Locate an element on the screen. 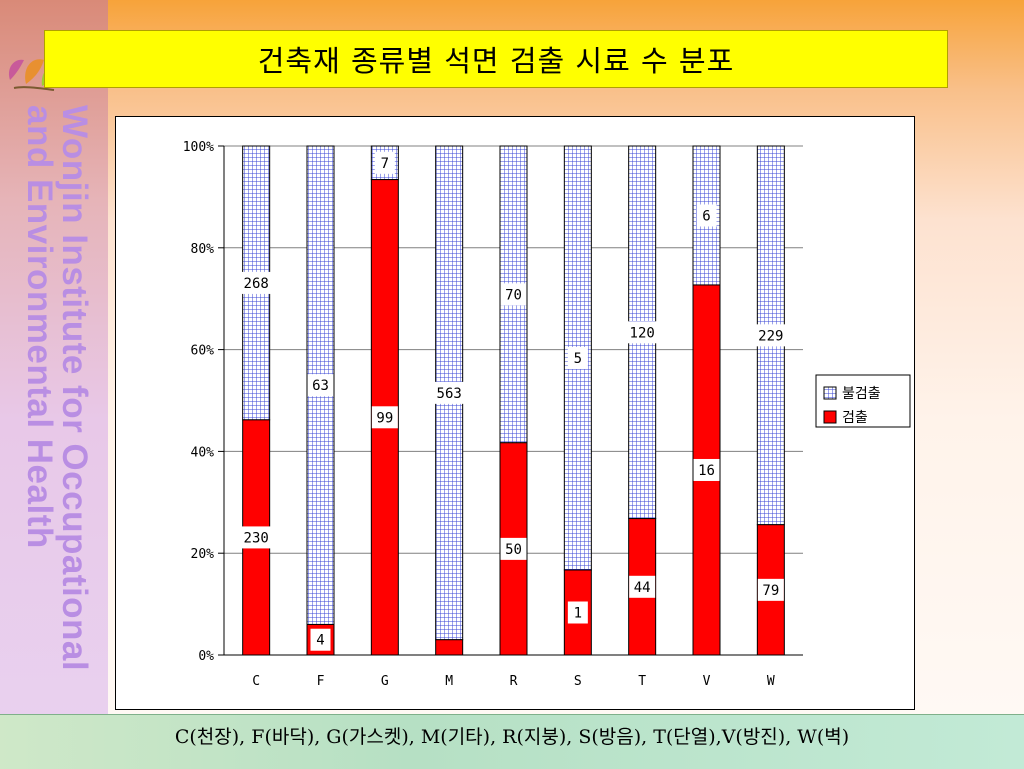 This screenshot has height=769, width=1024. y-tick-label: 80% is located at coordinates (203, 249).